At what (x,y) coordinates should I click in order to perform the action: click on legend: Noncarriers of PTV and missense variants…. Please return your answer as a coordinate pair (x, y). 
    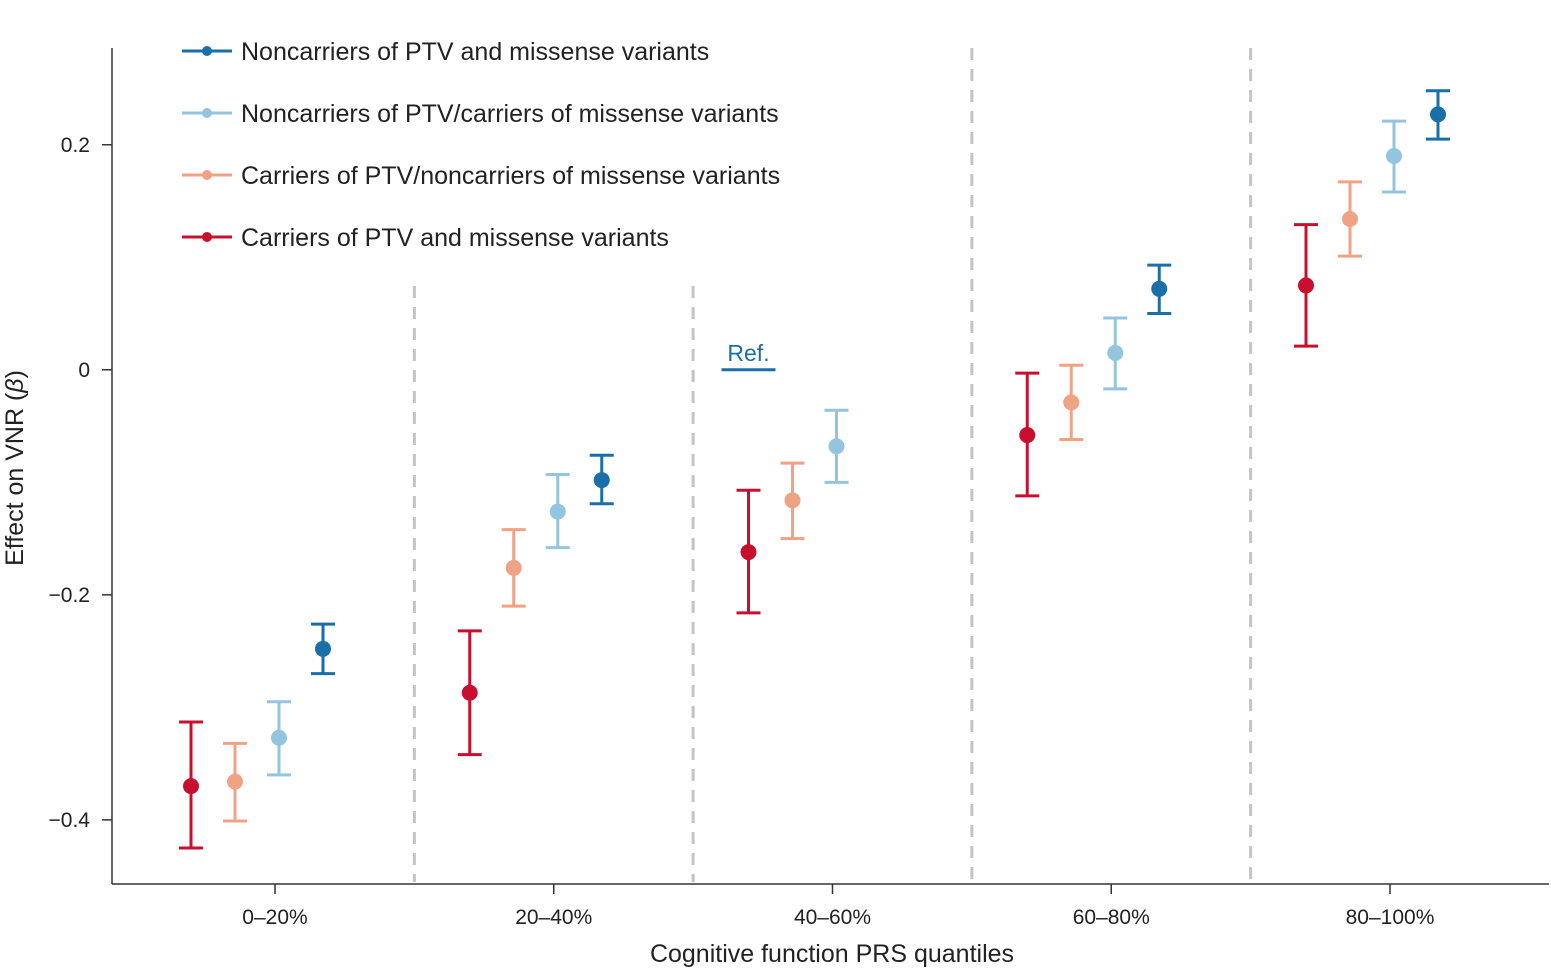
    Looking at the image, I should click on (481, 145).